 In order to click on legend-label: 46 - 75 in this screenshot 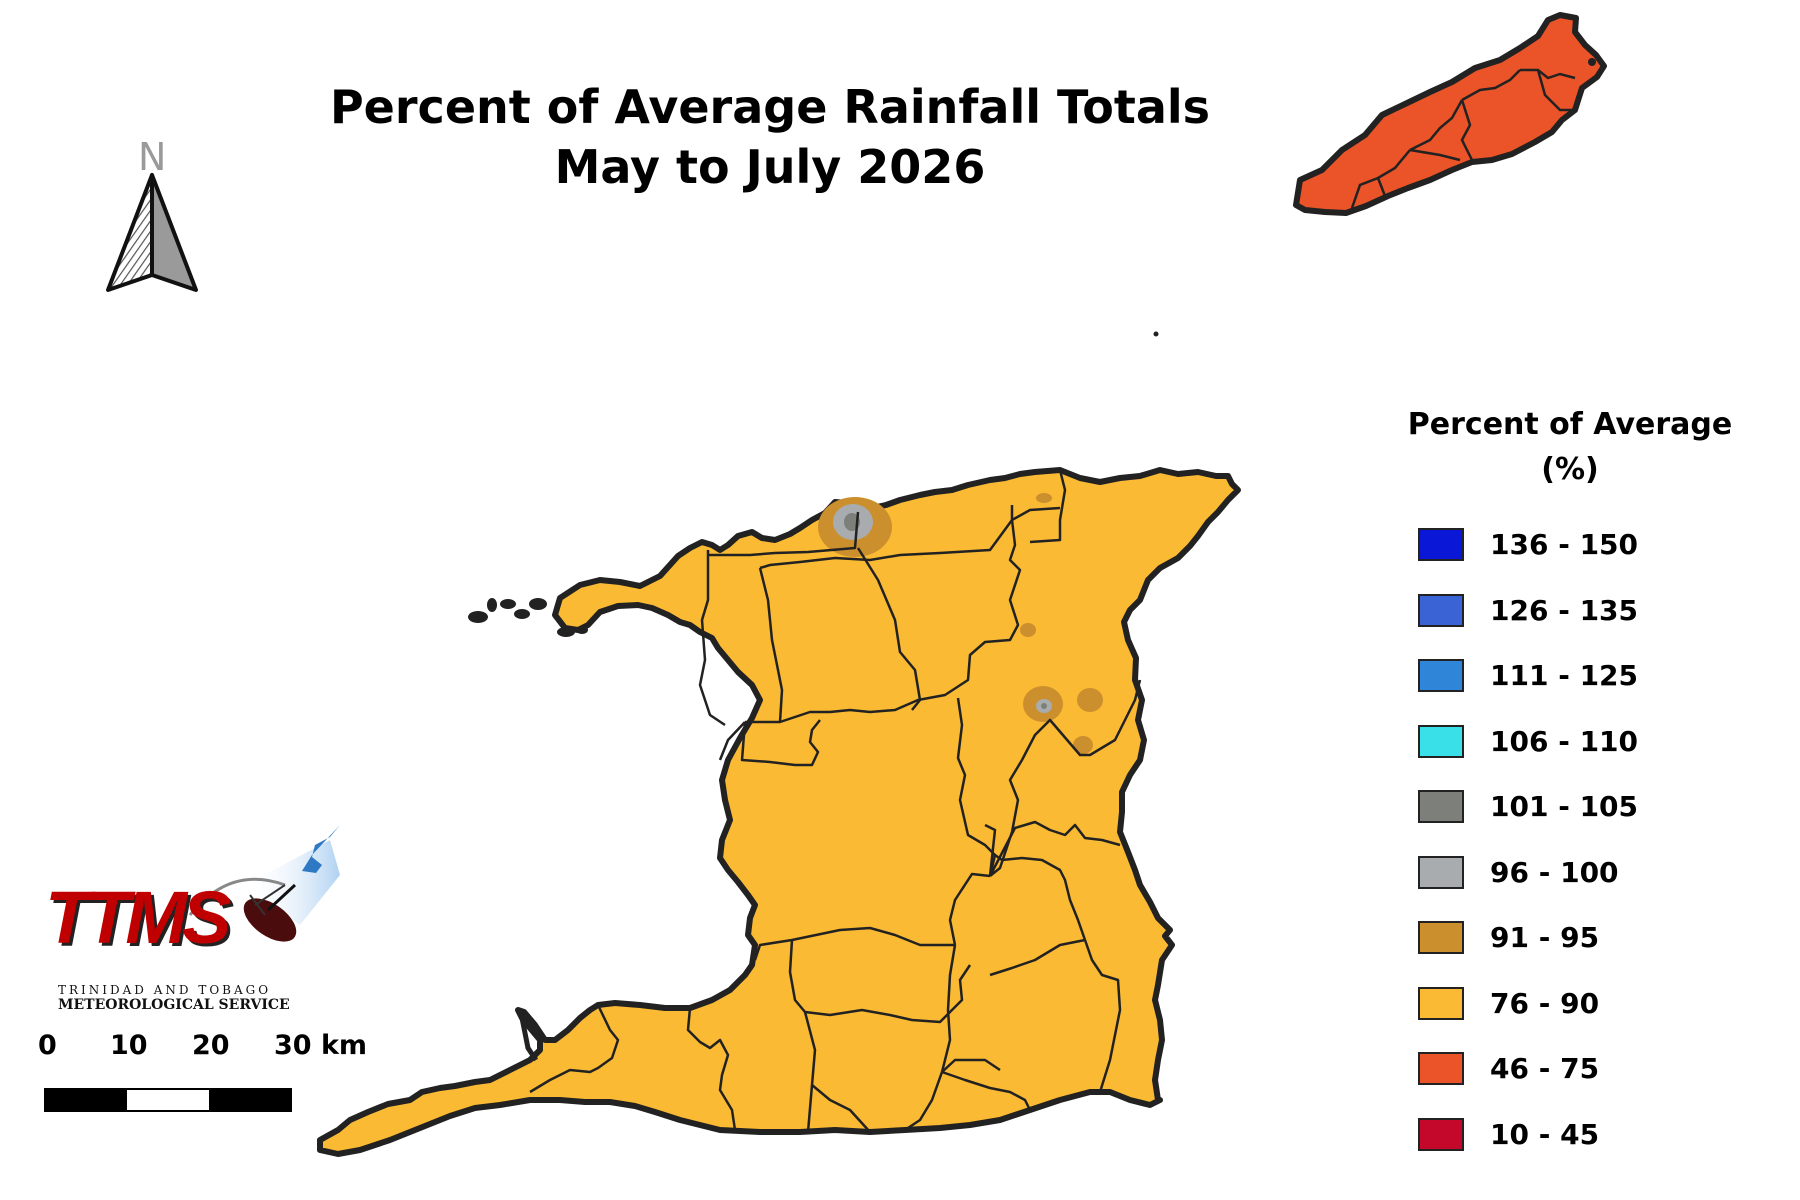, I will do `click(1545, 1068)`.